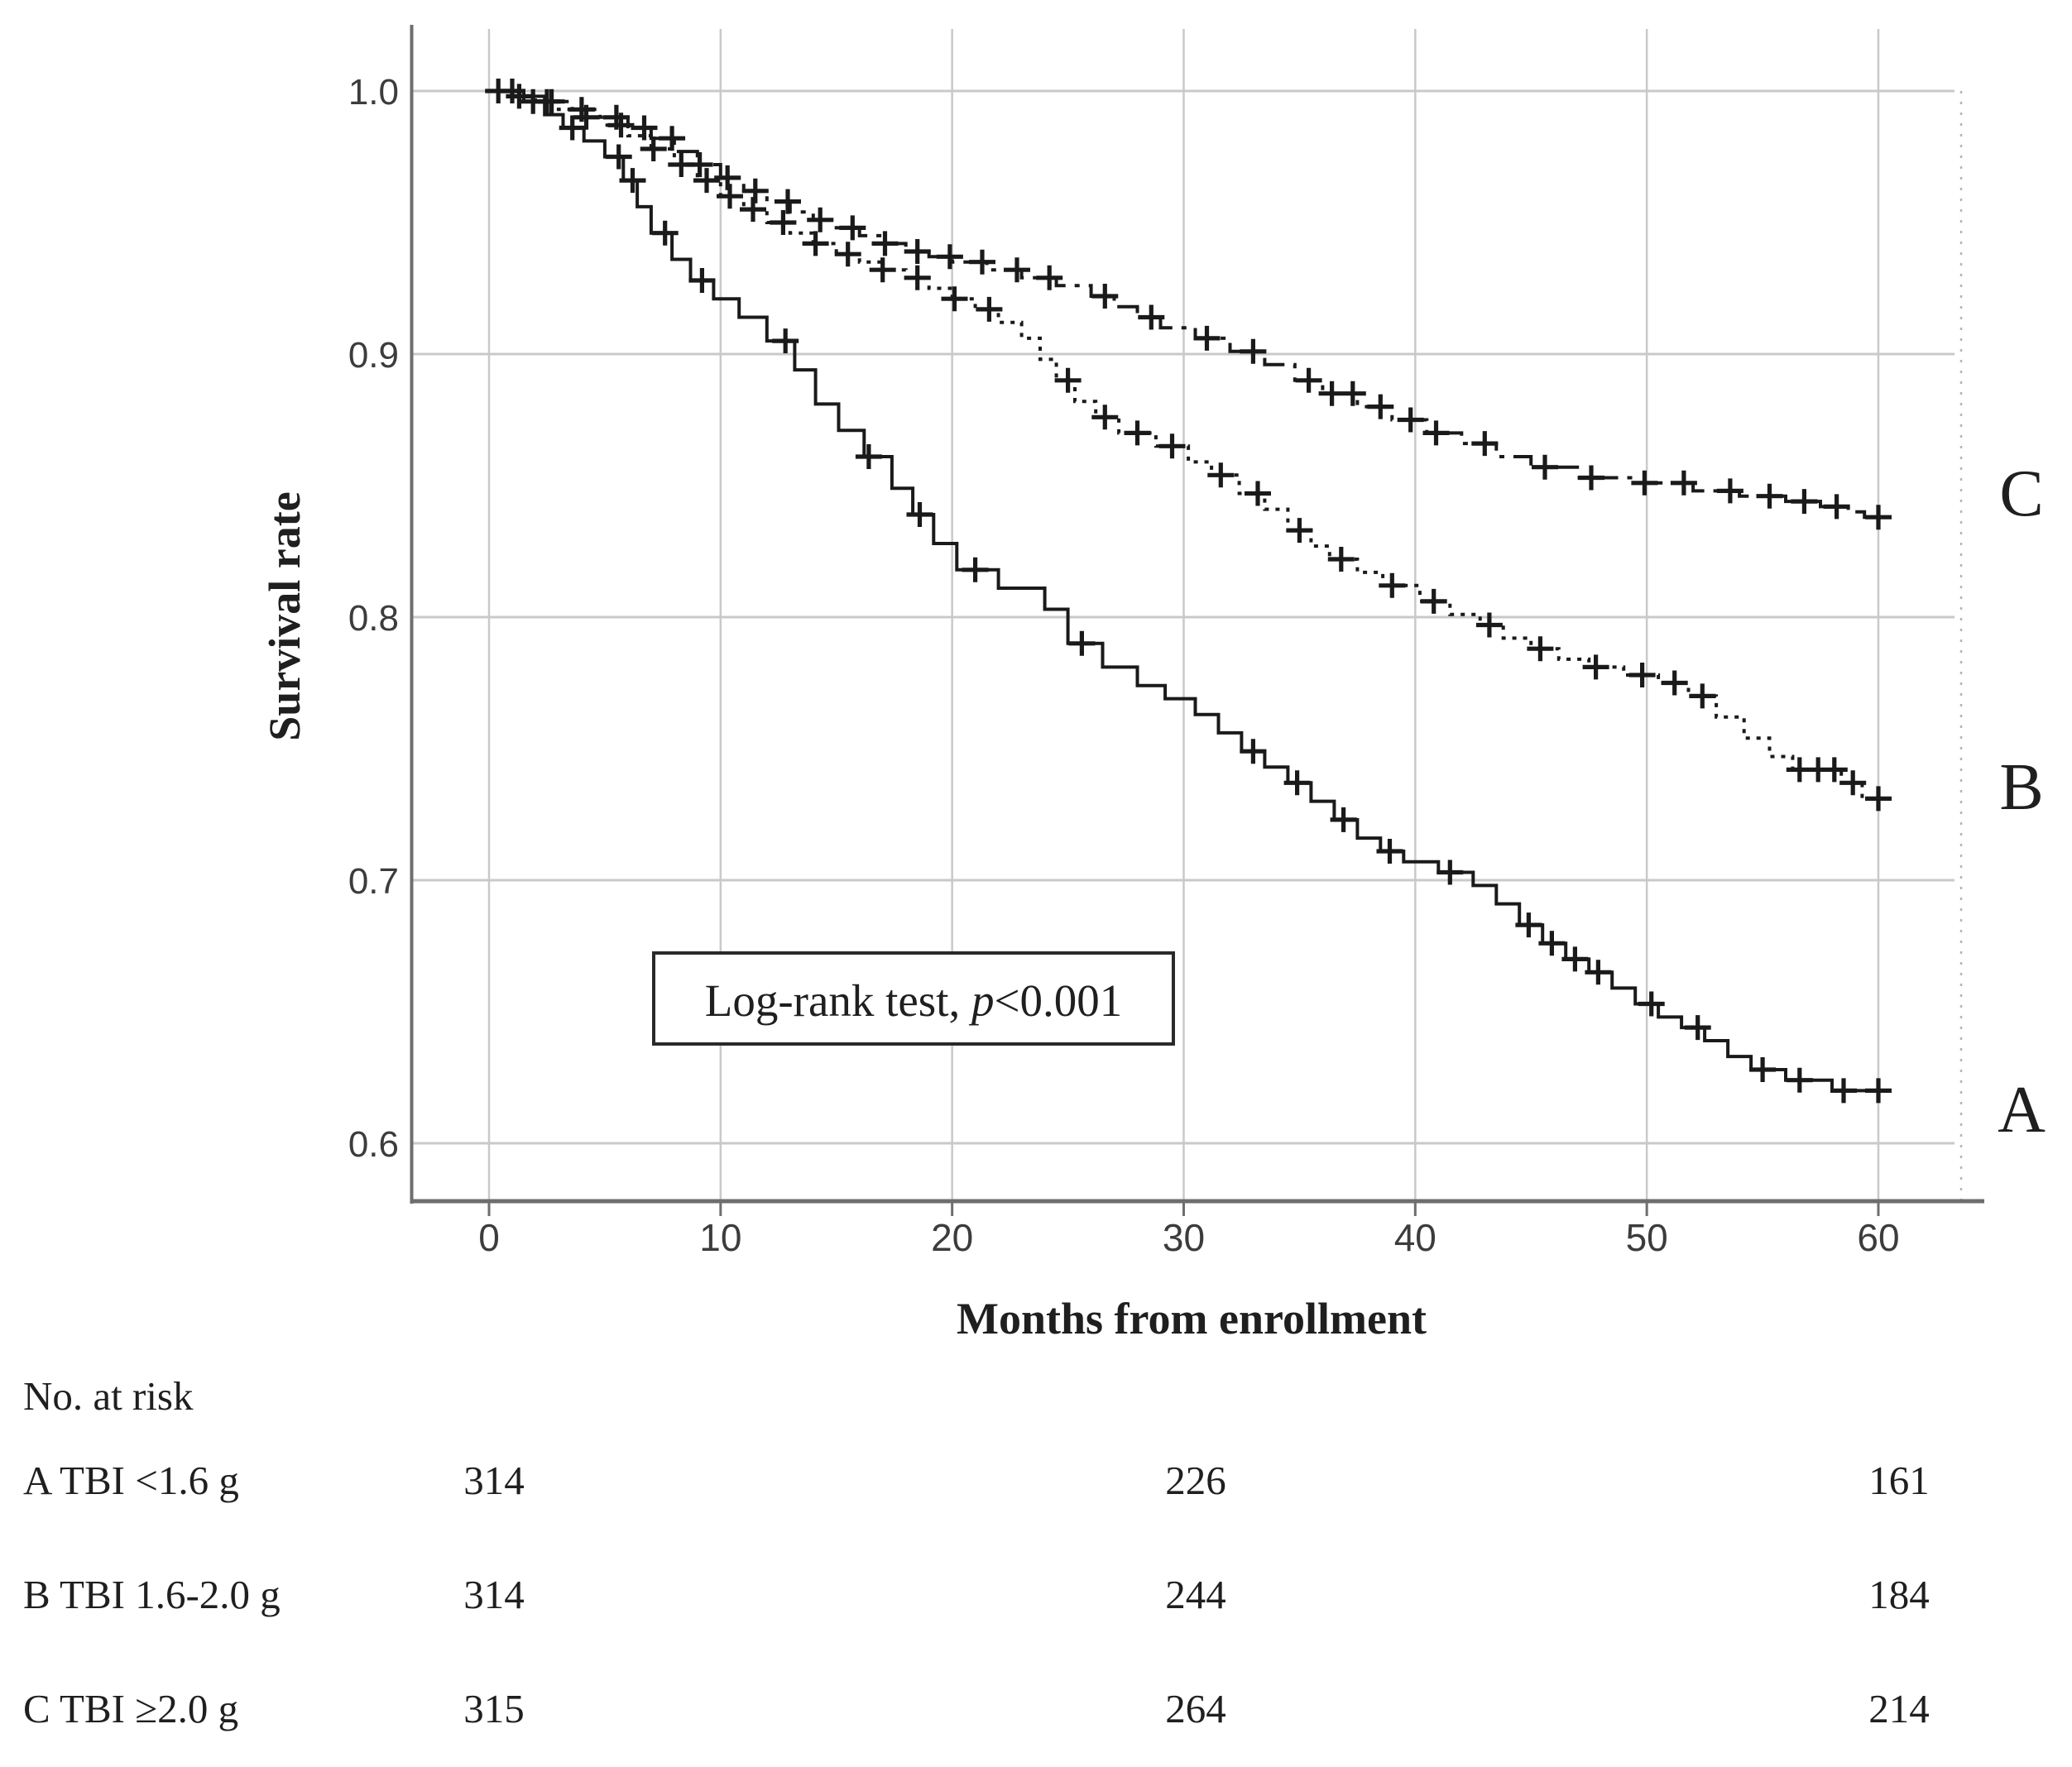 The width and height of the screenshot is (2072, 1767). I want to click on y-tick-label: 0.7, so click(373, 882).